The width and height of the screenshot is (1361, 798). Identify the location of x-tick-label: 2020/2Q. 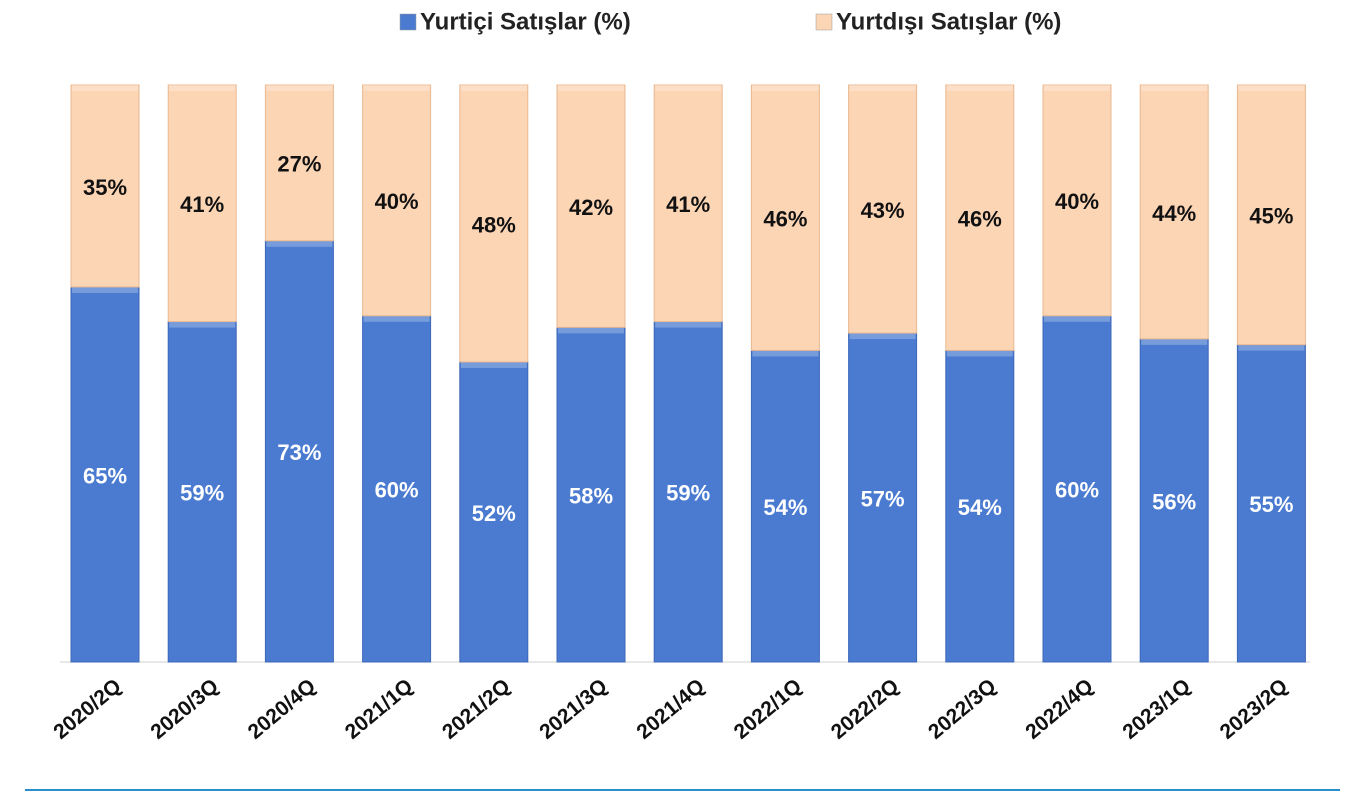
(87, 708).